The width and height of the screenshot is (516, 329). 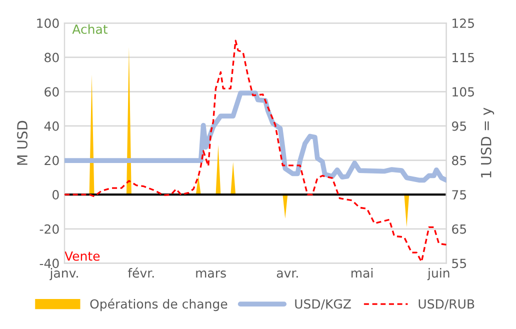 I want to click on x-tick-label: févr., so click(x=141, y=273).